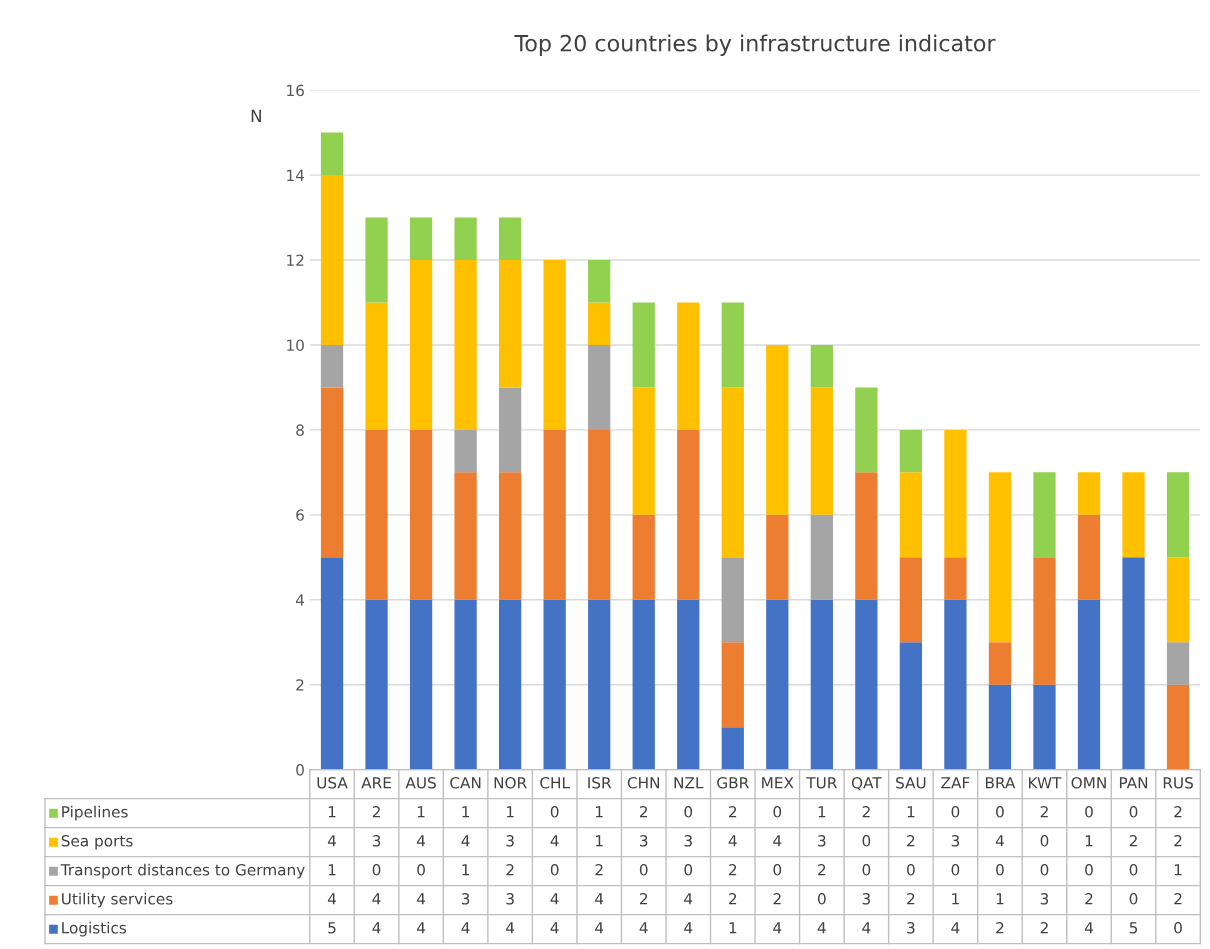 Image resolution: width=1210 pixels, height=949 pixels. What do you see at coordinates (300, 770) in the screenshot?
I see `y-tick-label: 0` at bounding box center [300, 770].